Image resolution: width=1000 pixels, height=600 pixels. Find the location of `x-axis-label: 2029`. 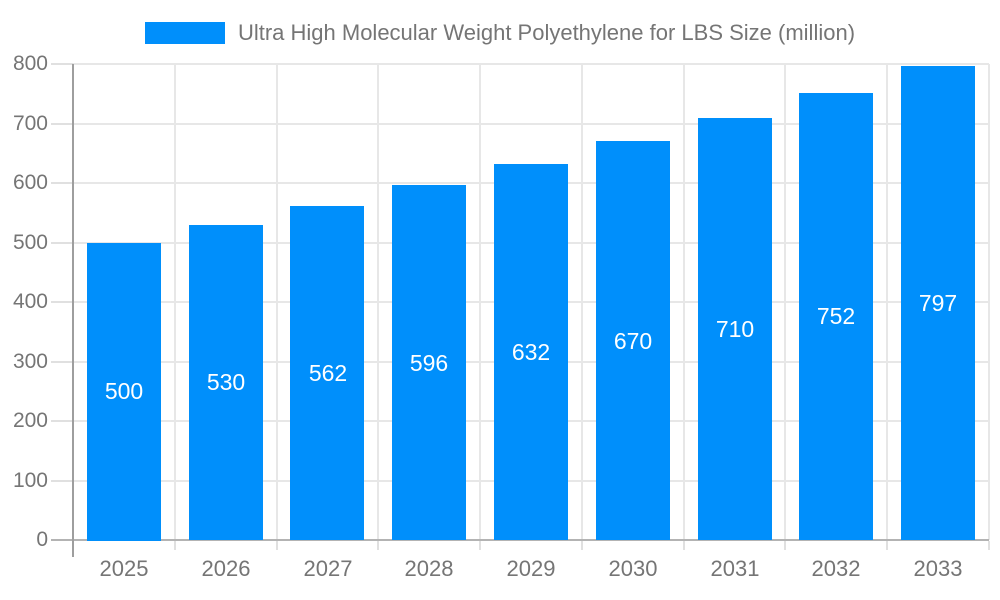

x-axis-label: 2029 is located at coordinates (531, 568).